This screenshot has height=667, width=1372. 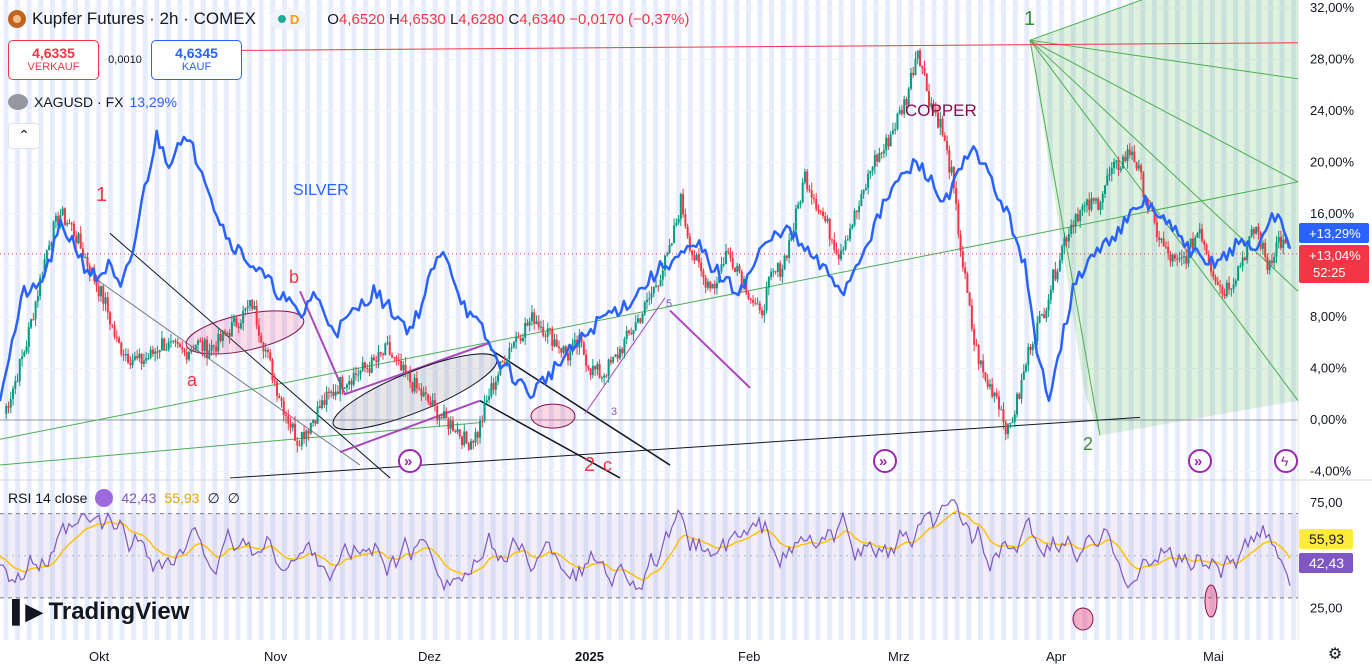 I want to click on flash-icon, so click(x=1286, y=461).